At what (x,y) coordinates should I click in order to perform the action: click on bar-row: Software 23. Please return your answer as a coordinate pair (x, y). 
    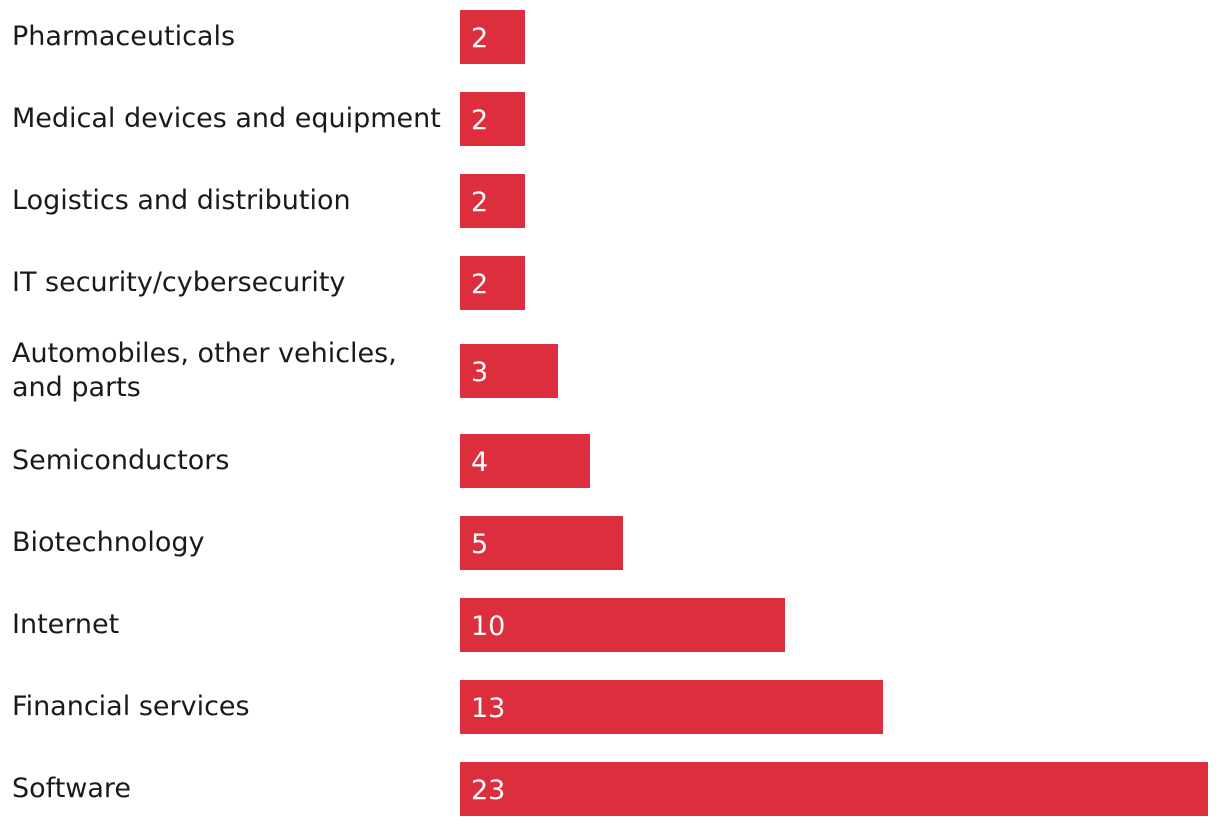
    Looking at the image, I should click on (610, 789).